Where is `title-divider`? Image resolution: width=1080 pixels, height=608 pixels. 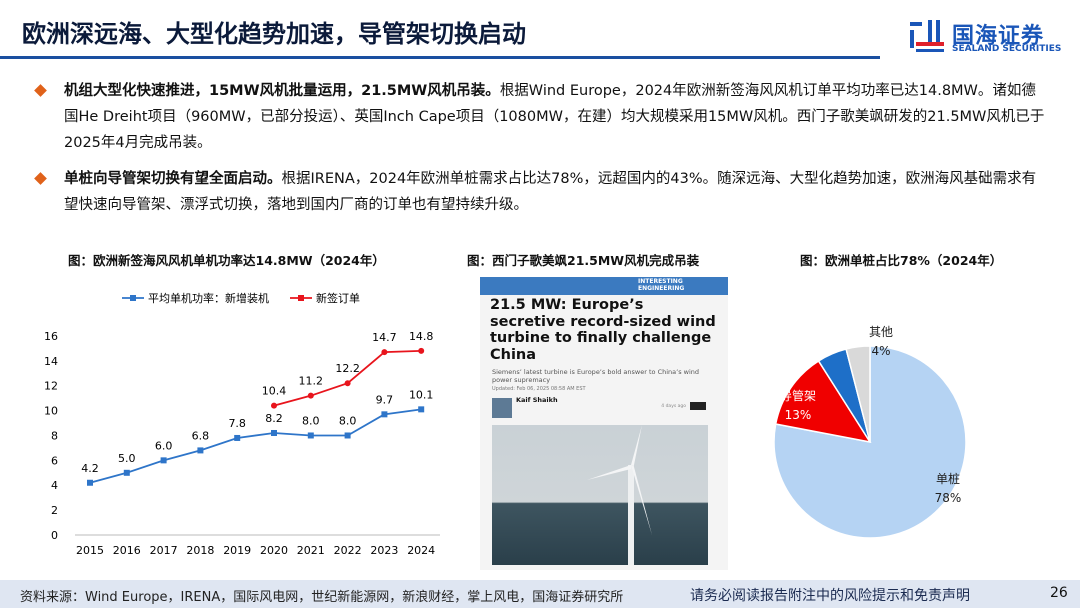 title-divider is located at coordinates (440, 57).